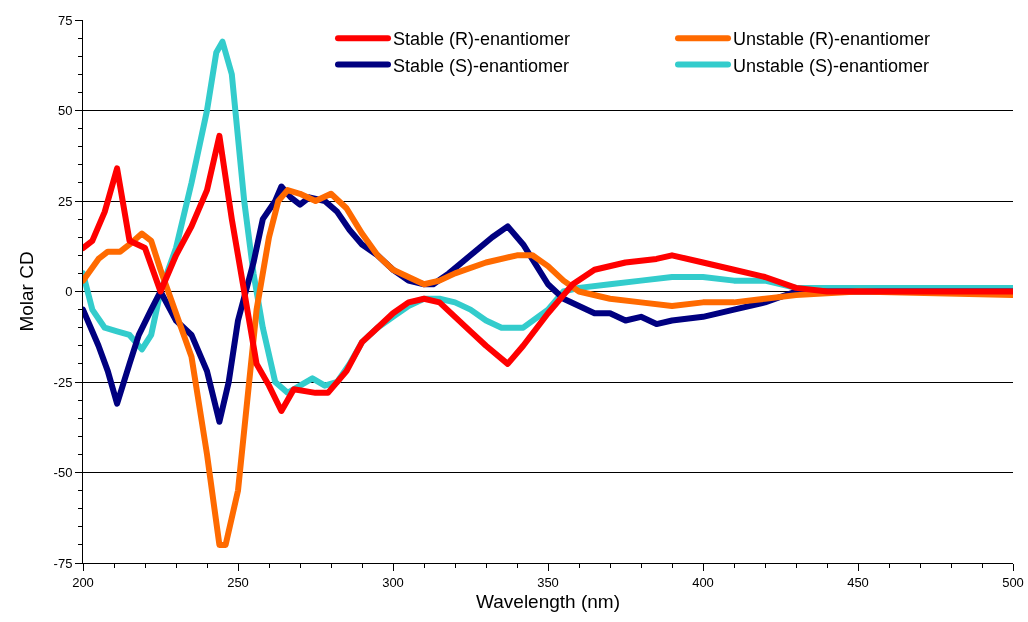 The height and width of the screenshot is (622, 1028). Describe the element at coordinates (65, 201) in the screenshot. I see `y-tick-label: 25` at that location.